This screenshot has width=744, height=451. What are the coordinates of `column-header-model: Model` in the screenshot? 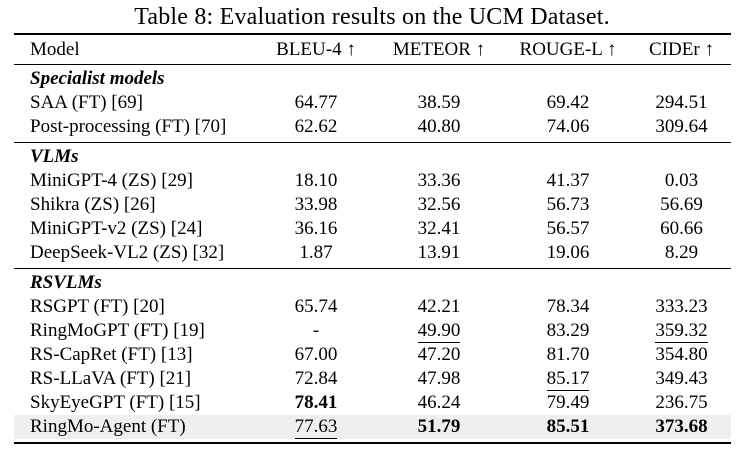 It's located at (55, 49).